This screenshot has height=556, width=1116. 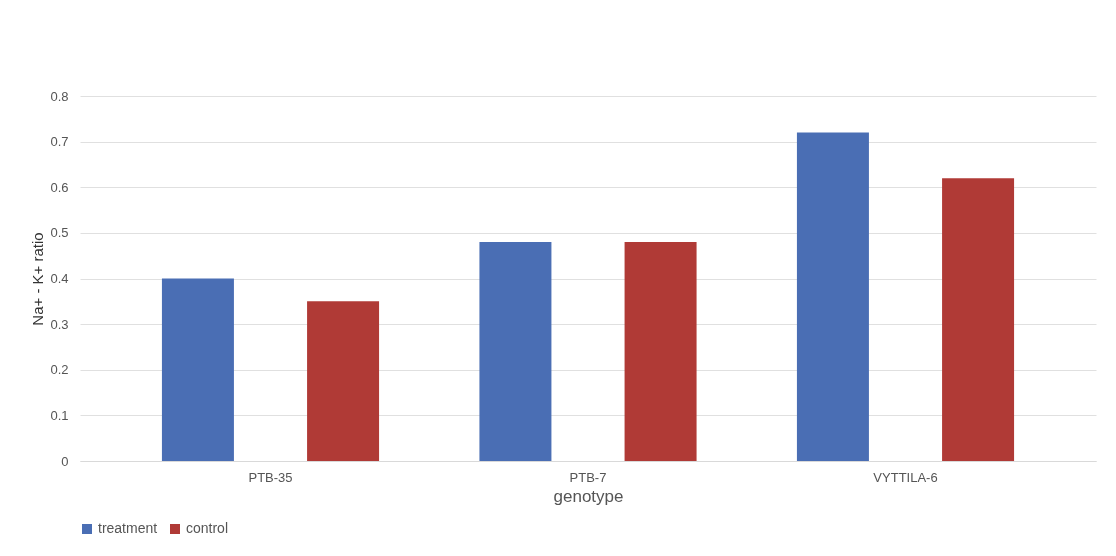 I want to click on y-tick-label: 0.6, so click(x=59, y=187).